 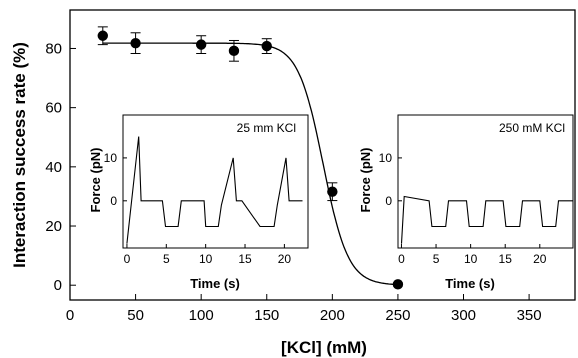 I want to click on inset-2-background, so click(x=484, y=182).